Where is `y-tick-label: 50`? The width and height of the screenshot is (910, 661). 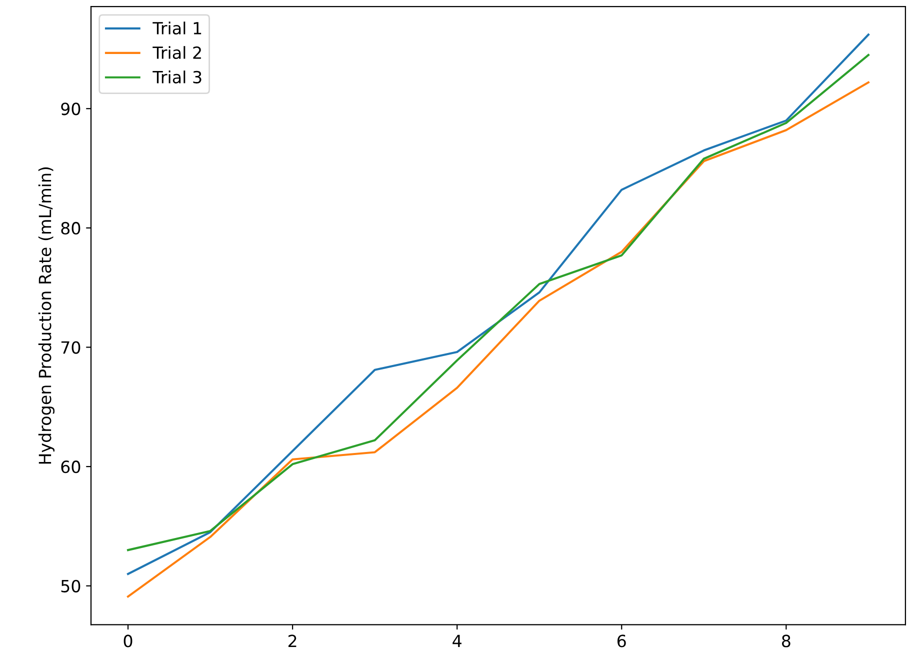
y-tick-label: 50 is located at coordinates (70, 586).